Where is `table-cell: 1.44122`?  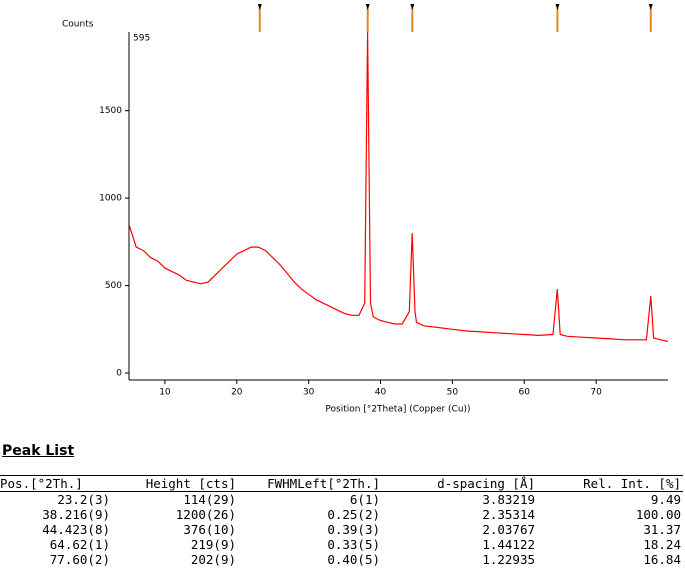 table-cell: 1.44122 is located at coordinates (508, 544).